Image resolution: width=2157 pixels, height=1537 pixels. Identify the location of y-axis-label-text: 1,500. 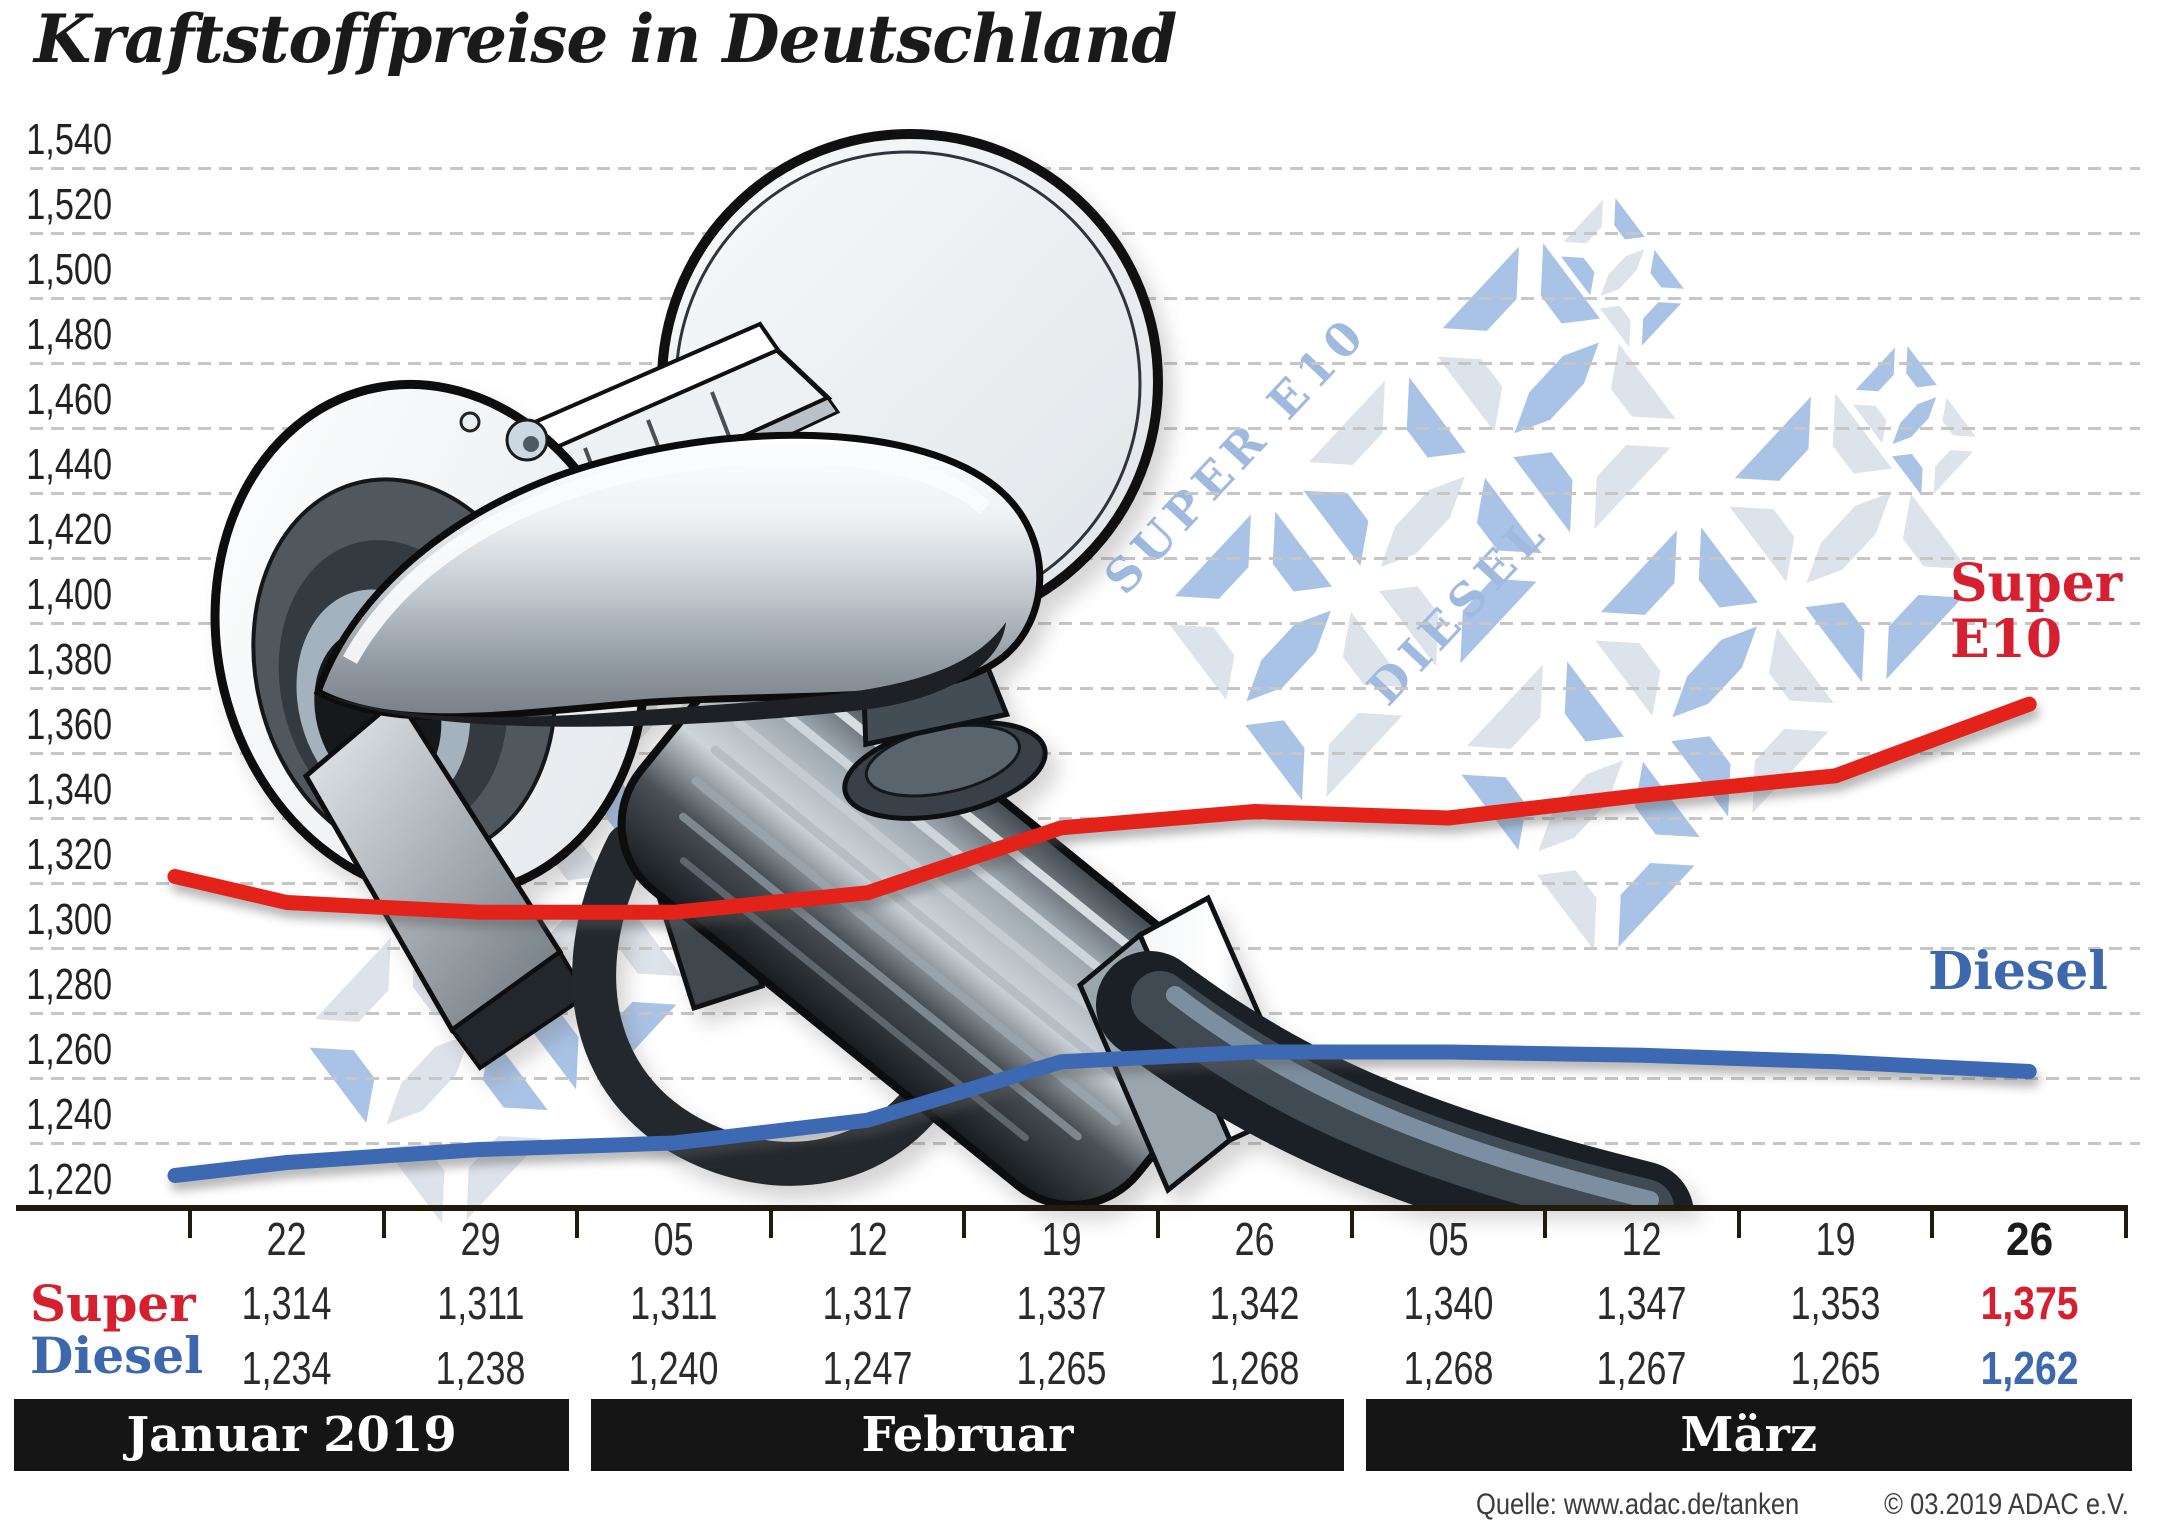
(69, 269).